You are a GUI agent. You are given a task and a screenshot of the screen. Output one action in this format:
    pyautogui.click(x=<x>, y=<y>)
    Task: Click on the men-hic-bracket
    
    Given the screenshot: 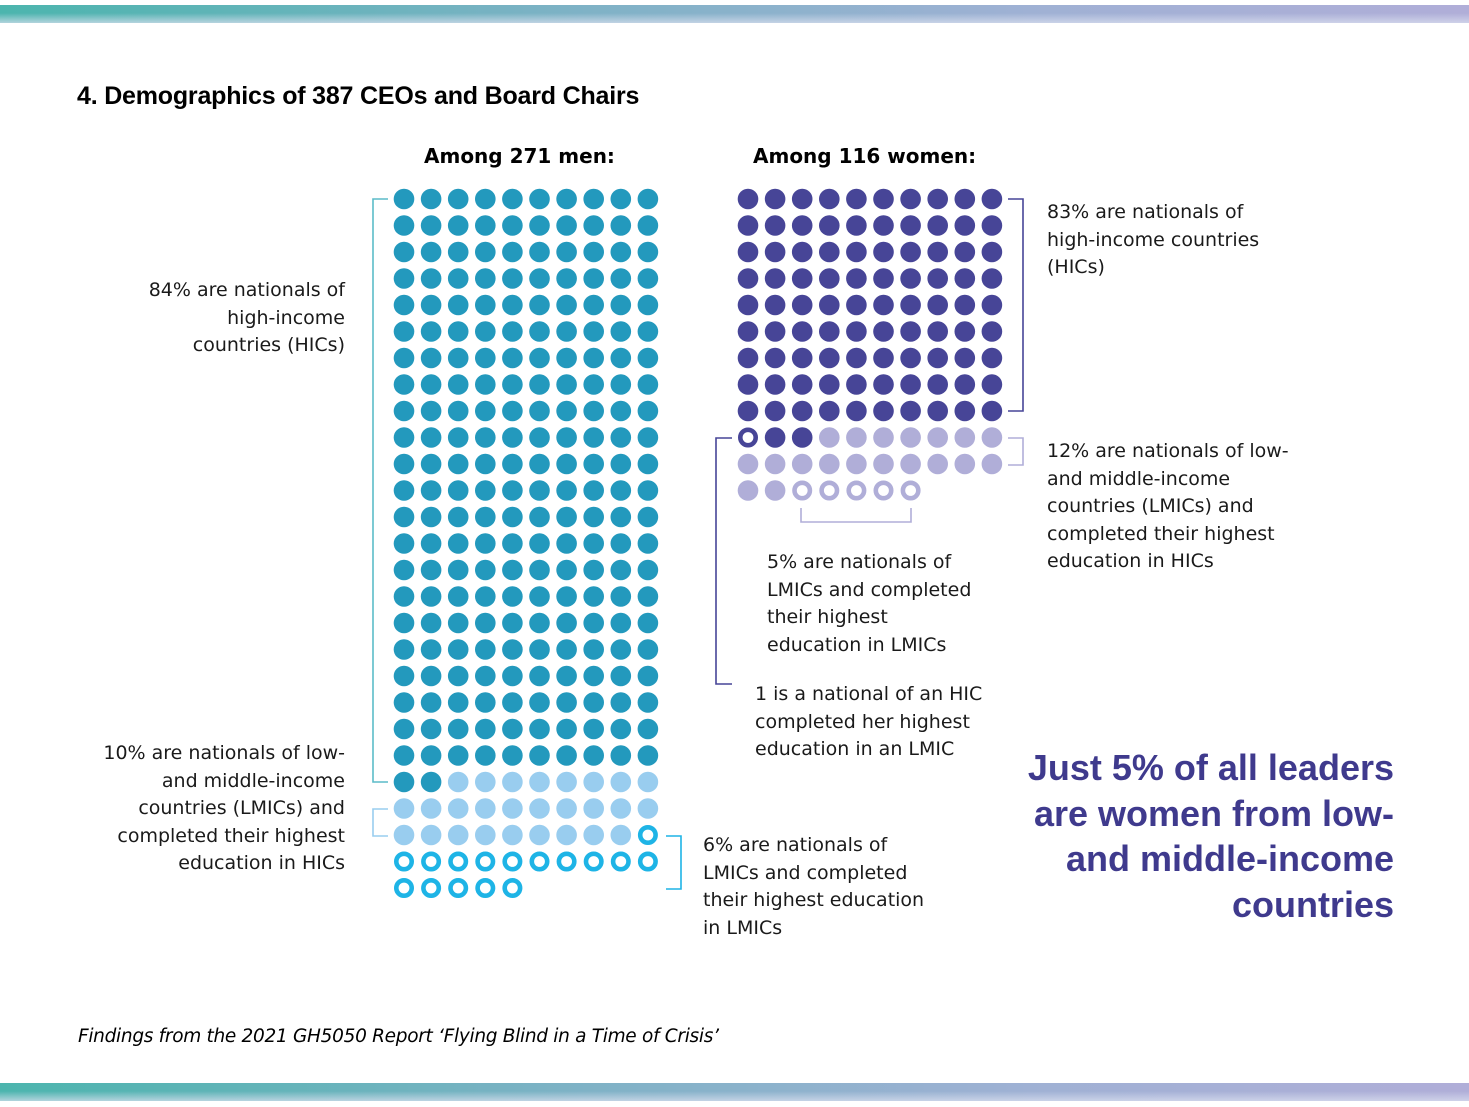 What is the action you would take?
    pyautogui.click(x=380, y=490)
    